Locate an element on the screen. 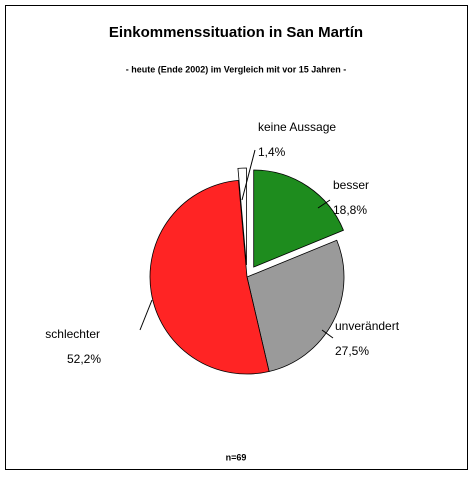  slice-label: unverändert is located at coordinates (367, 326).